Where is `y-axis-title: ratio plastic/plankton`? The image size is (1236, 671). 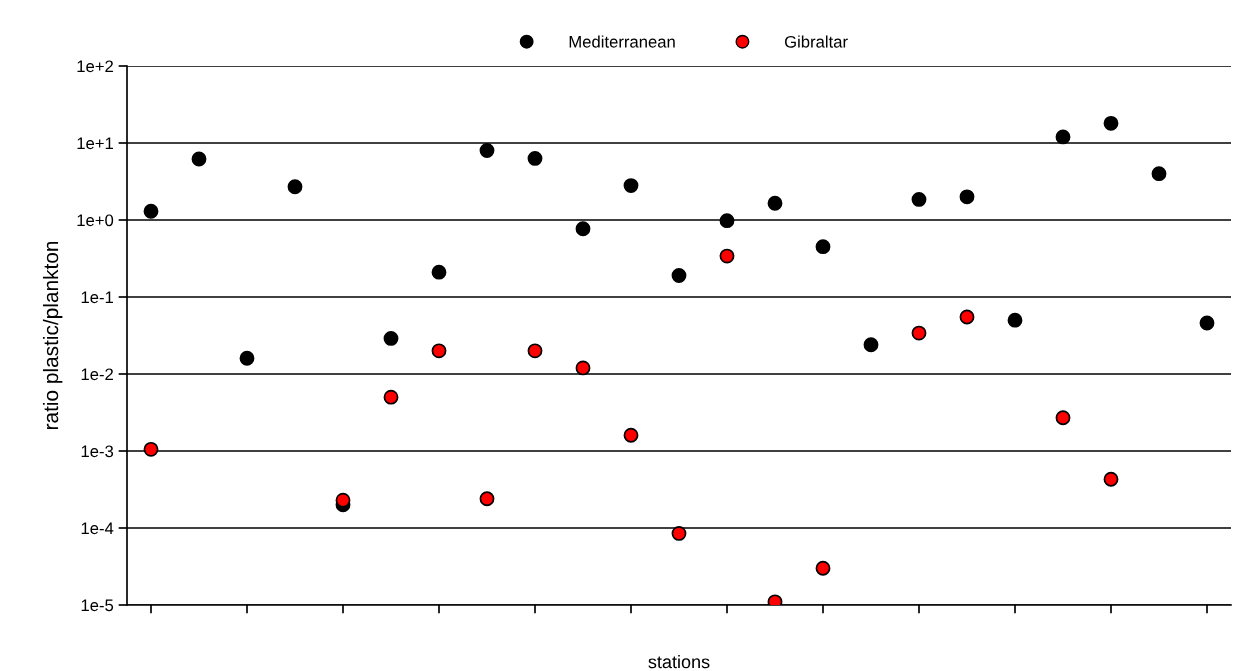
y-axis-title: ratio plastic/plankton is located at coordinates (52, 335).